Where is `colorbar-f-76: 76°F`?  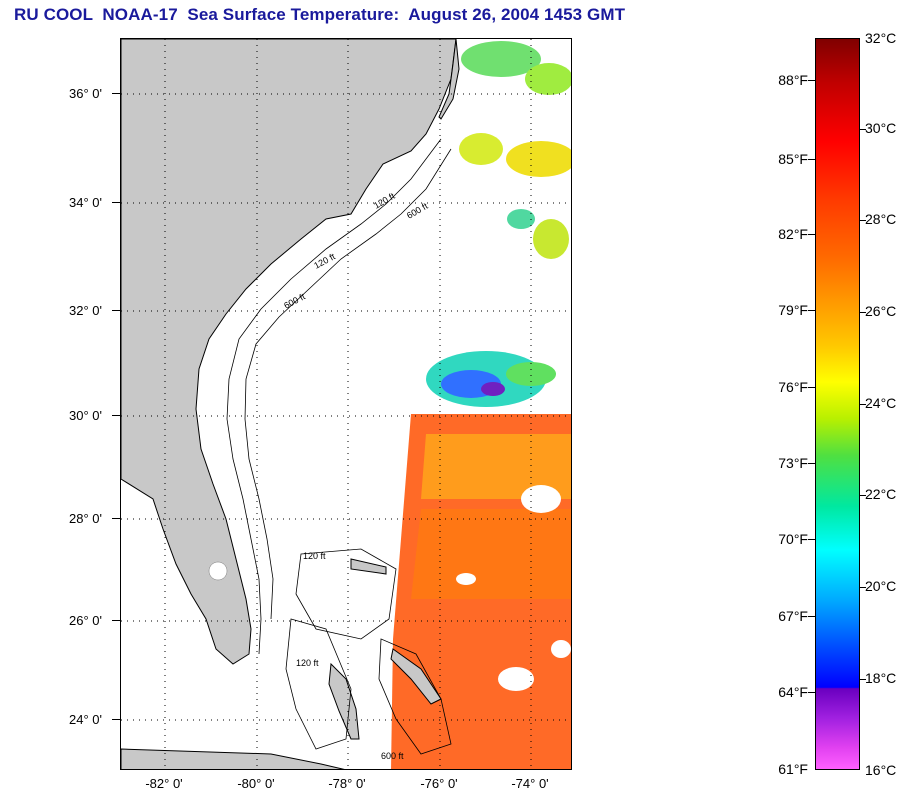 colorbar-f-76: 76°F is located at coordinates (793, 387).